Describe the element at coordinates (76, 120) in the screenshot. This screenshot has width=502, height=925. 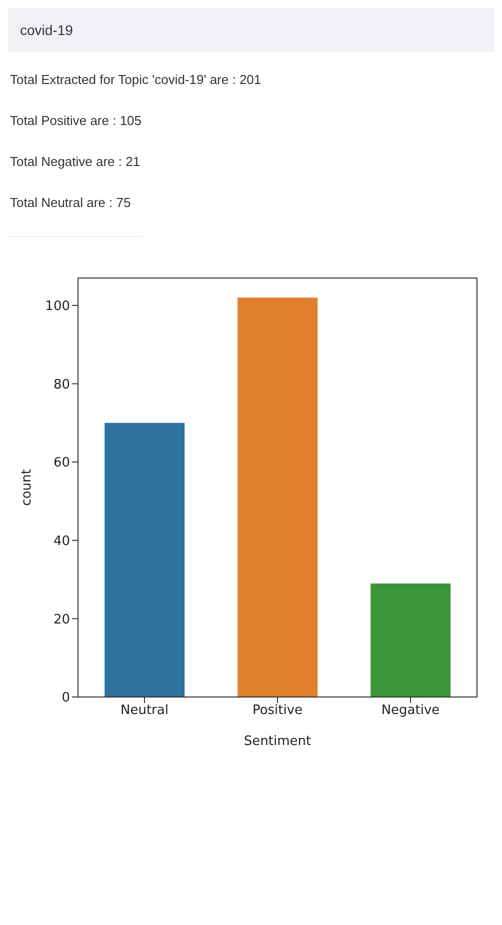
I see `text: Total Positive are : 105` at that location.